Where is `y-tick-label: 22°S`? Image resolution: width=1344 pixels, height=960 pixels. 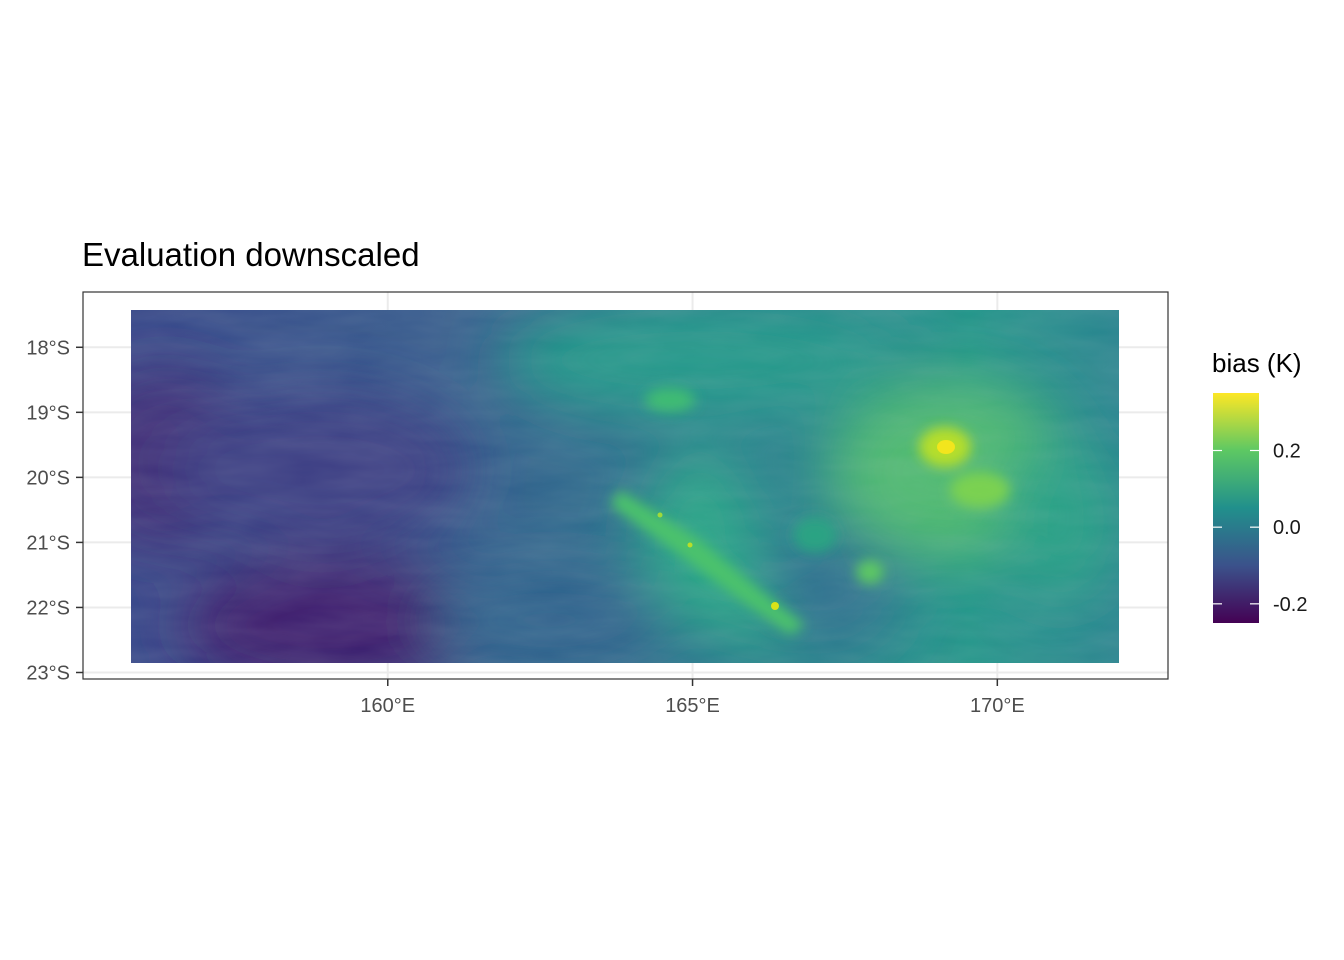 y-tick-label: 22°S is located at coordinates (48, 608).